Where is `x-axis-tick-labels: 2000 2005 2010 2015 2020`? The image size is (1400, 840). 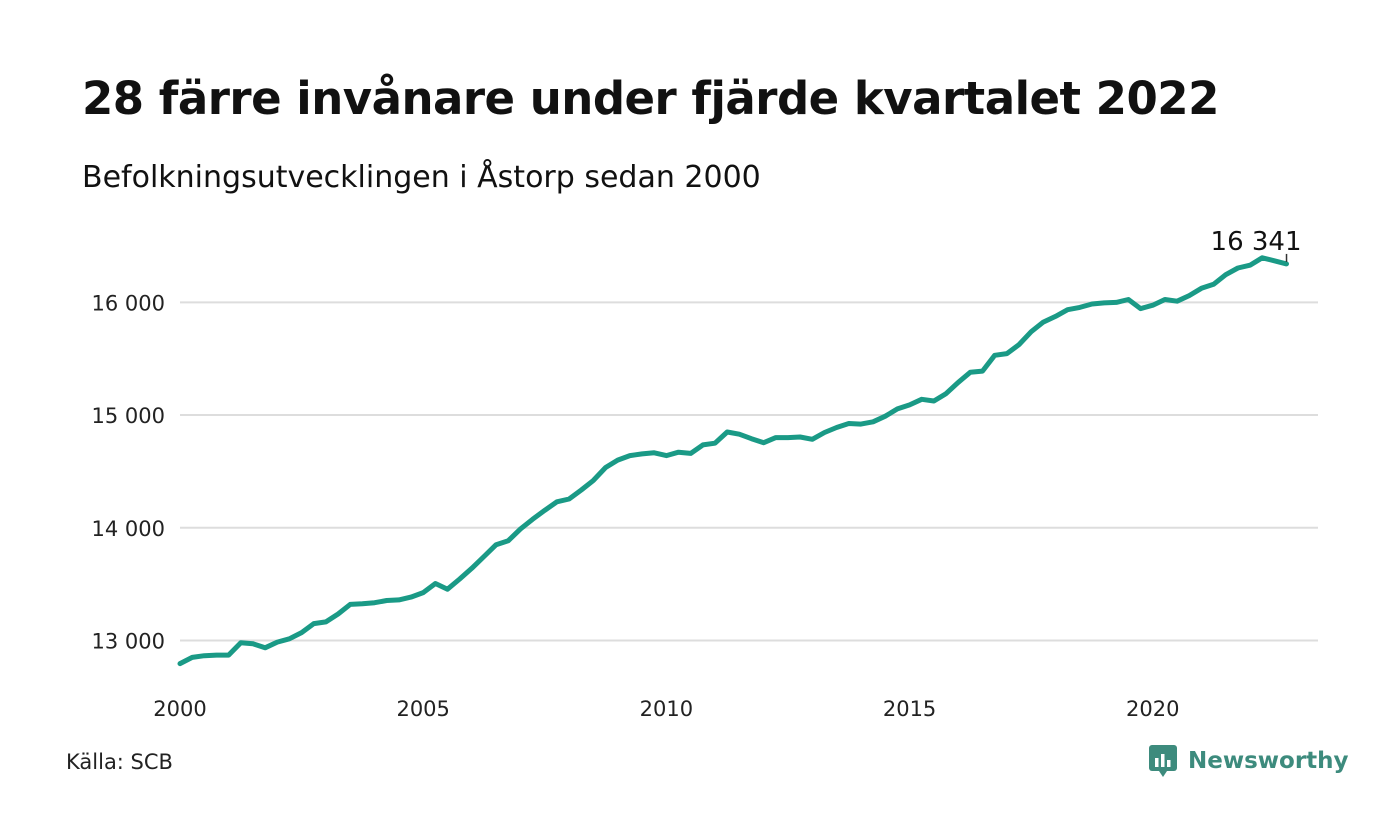
x-axis-tick-labels: 2000 2005 2010 2015 2020 is located at coordinates (666, 709).